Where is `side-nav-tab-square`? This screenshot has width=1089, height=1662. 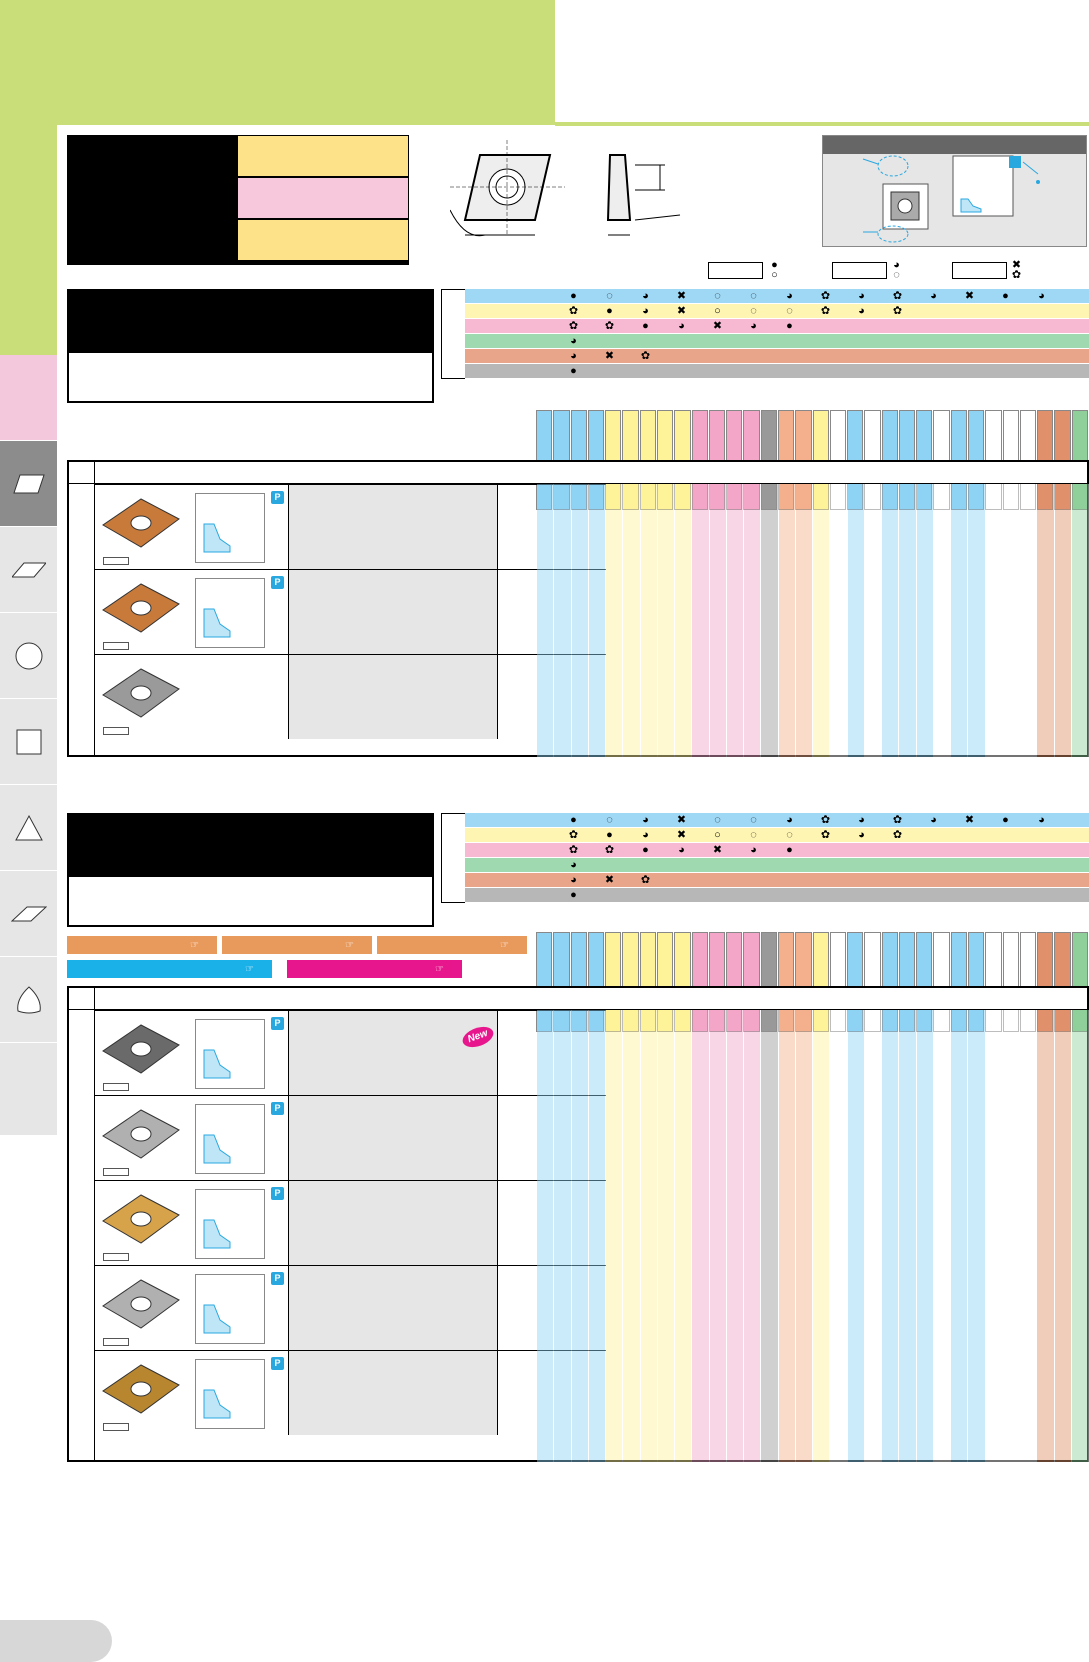 side-nav-tab-square is located at coordinates (28, 742).